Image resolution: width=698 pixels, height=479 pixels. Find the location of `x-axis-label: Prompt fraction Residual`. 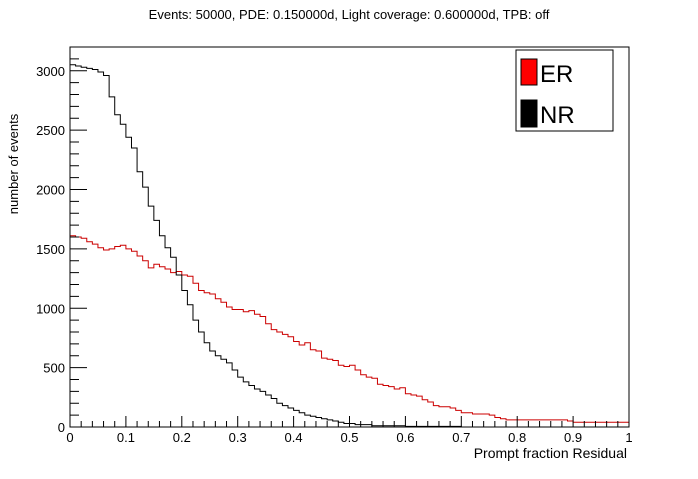

x-axis-label: Prompt fraction Residual is located at coordinates (550, 453).